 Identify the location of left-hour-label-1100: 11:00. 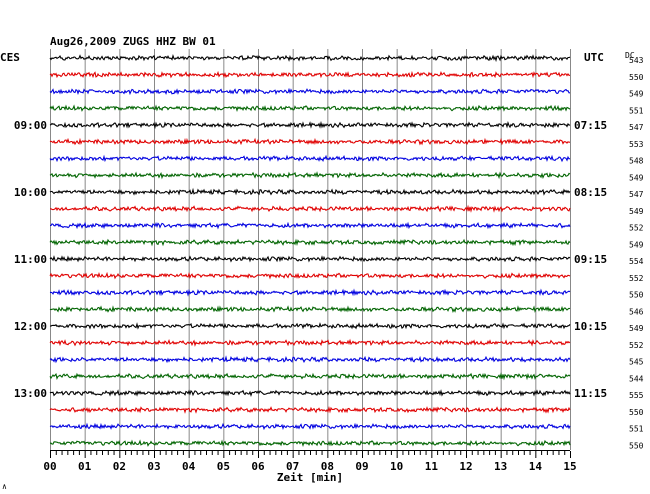
(30, 259).